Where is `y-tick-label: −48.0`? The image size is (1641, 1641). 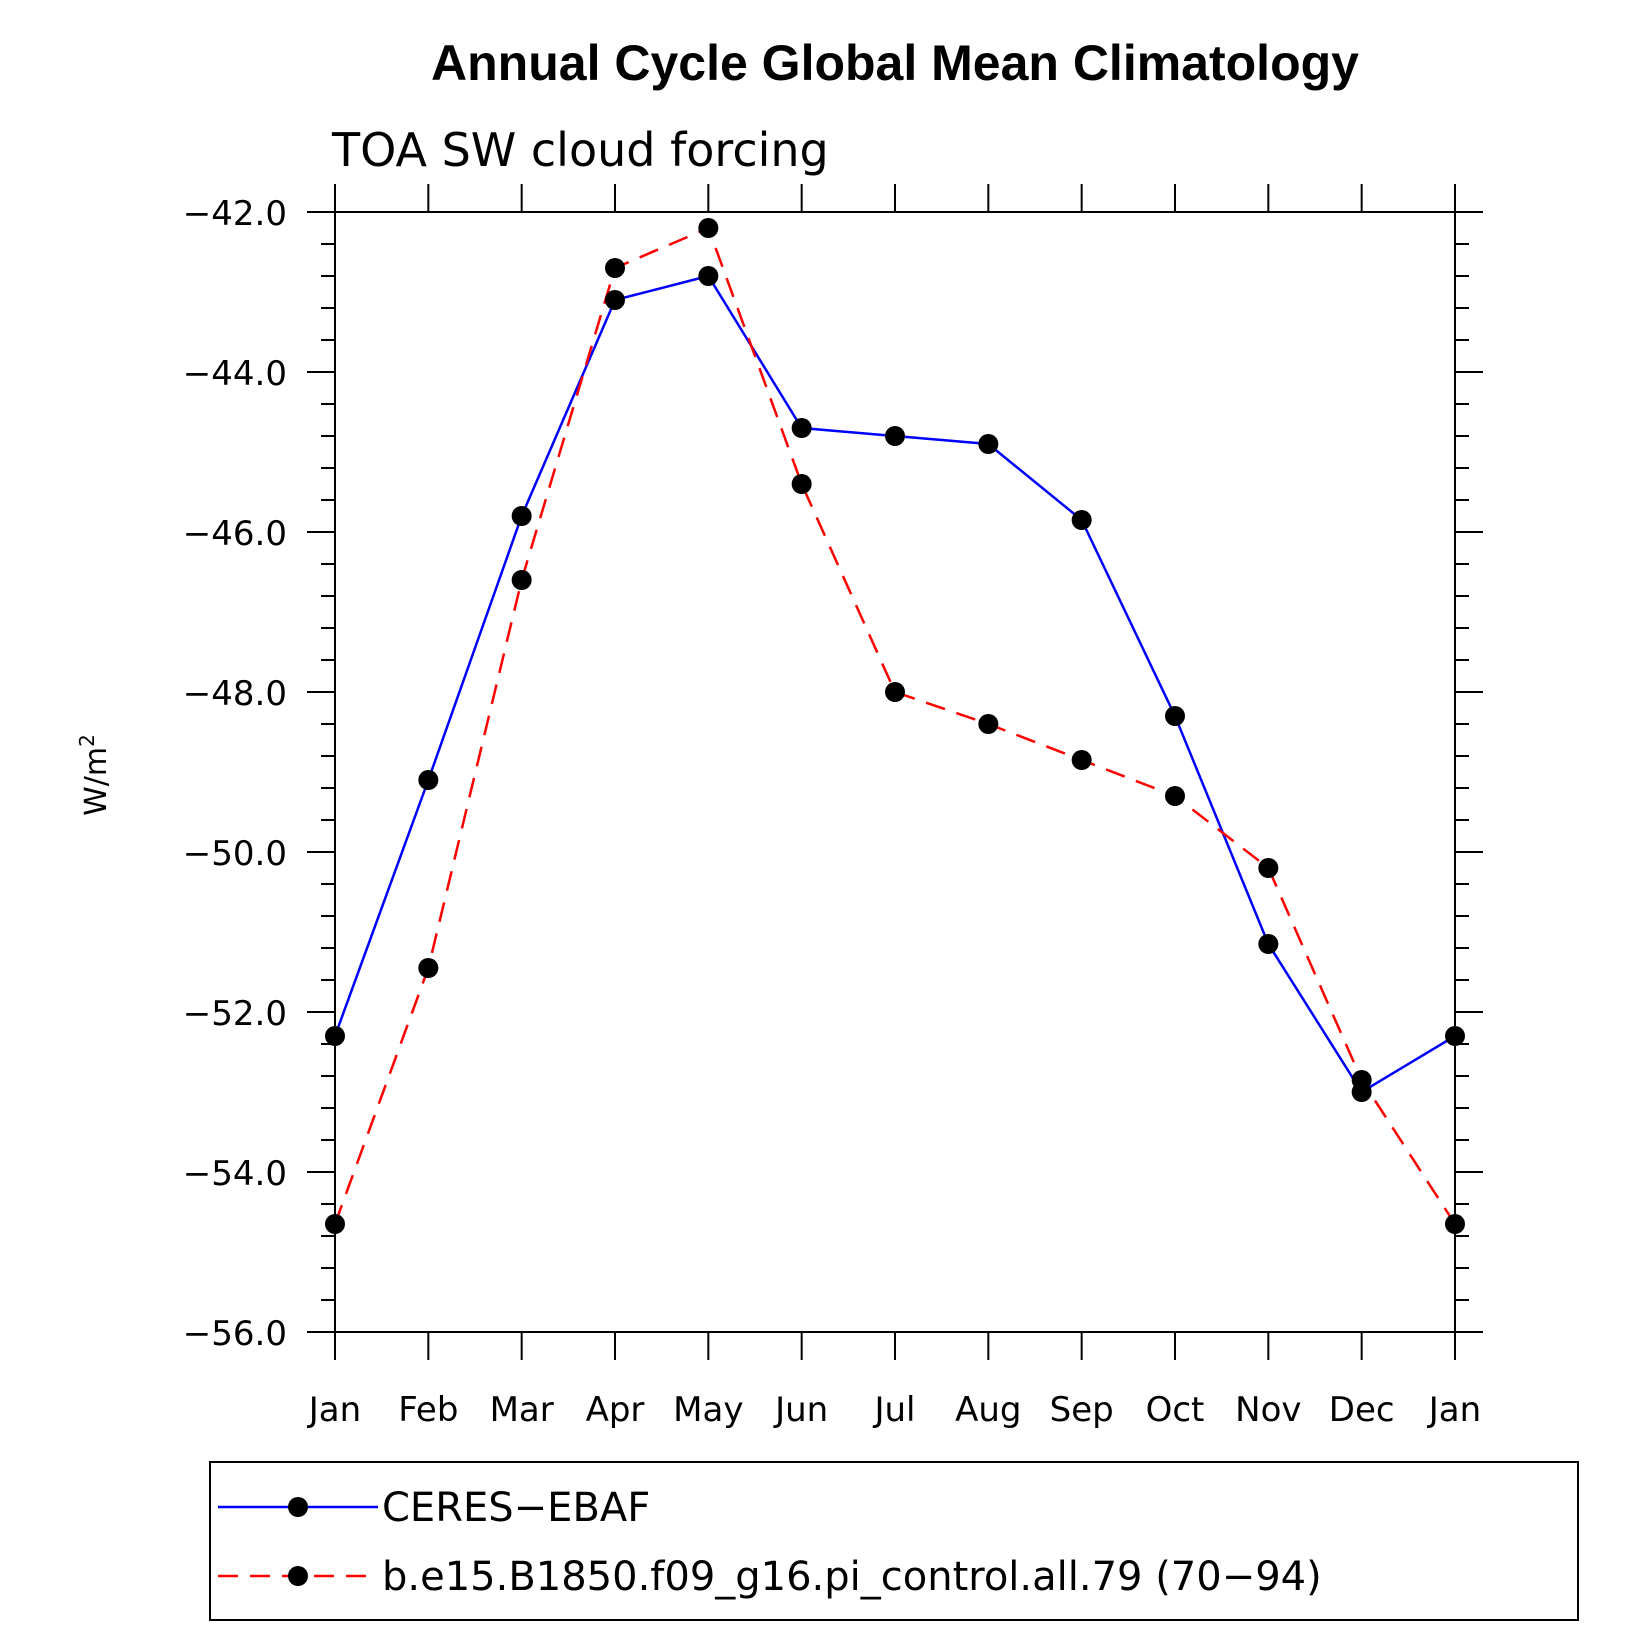 y-tick-label: −48.0 is located at coordinates (235, 694).